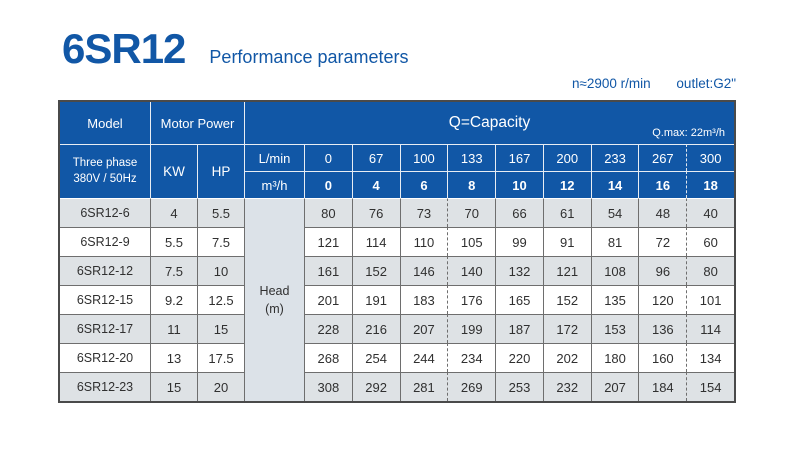 Image resolution: width=800 pixels, height=467 pixels. Describe the element at coordinates (566, 241) in the screenshot. I see `head-value-cell: 91` at that location.